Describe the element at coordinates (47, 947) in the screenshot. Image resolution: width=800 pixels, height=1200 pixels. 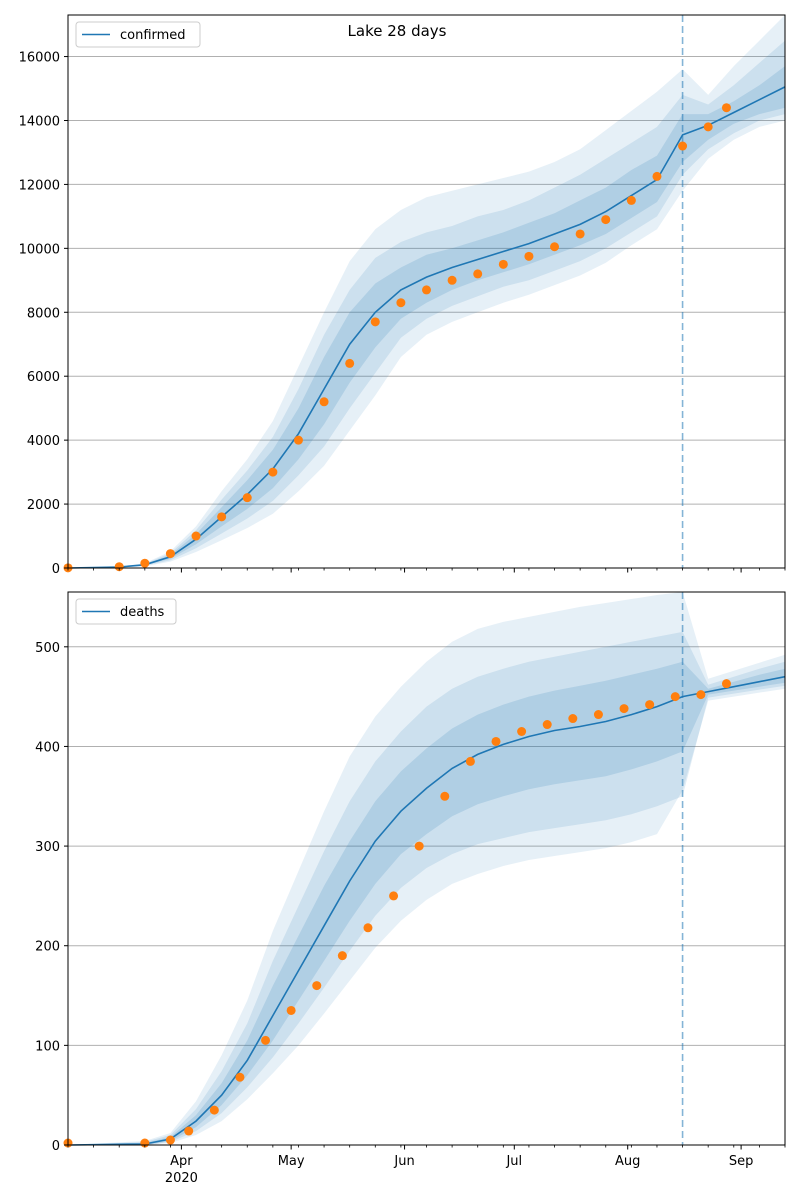
I see `y-tick-label: 200` at that location.